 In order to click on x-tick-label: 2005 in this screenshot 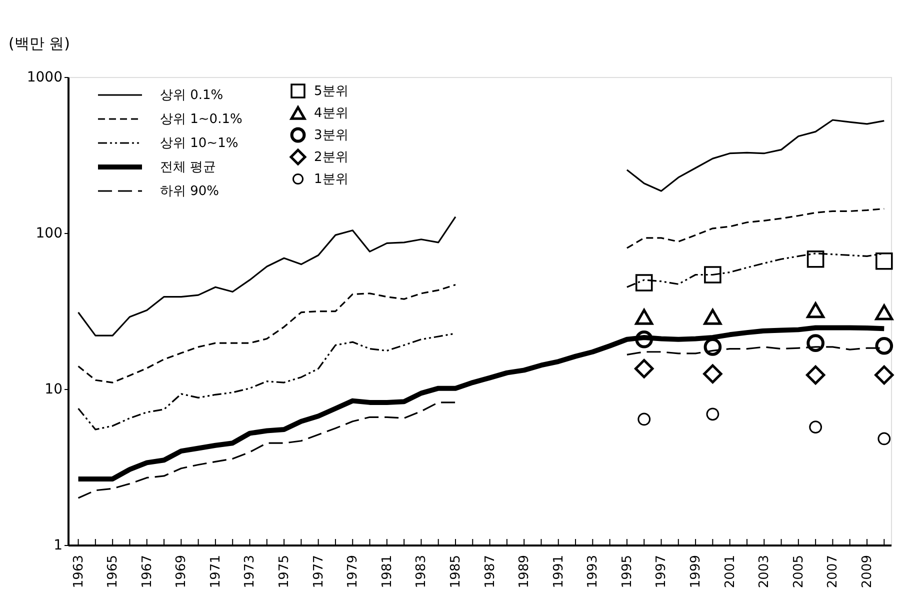, I will do `click(798, 571)`.